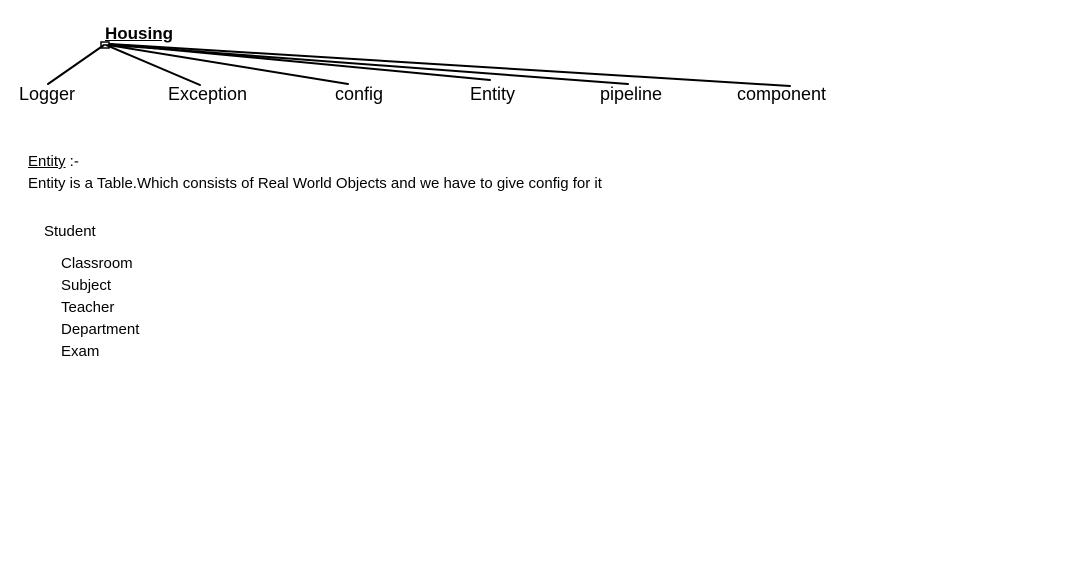 This screenshot has height=571, width=1069. I want to click on edge-config, so click(228, 64).